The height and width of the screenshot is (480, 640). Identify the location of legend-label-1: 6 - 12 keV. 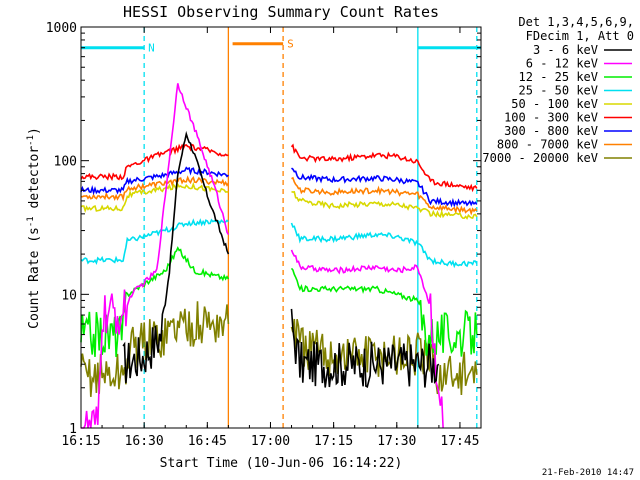
(562, 64).